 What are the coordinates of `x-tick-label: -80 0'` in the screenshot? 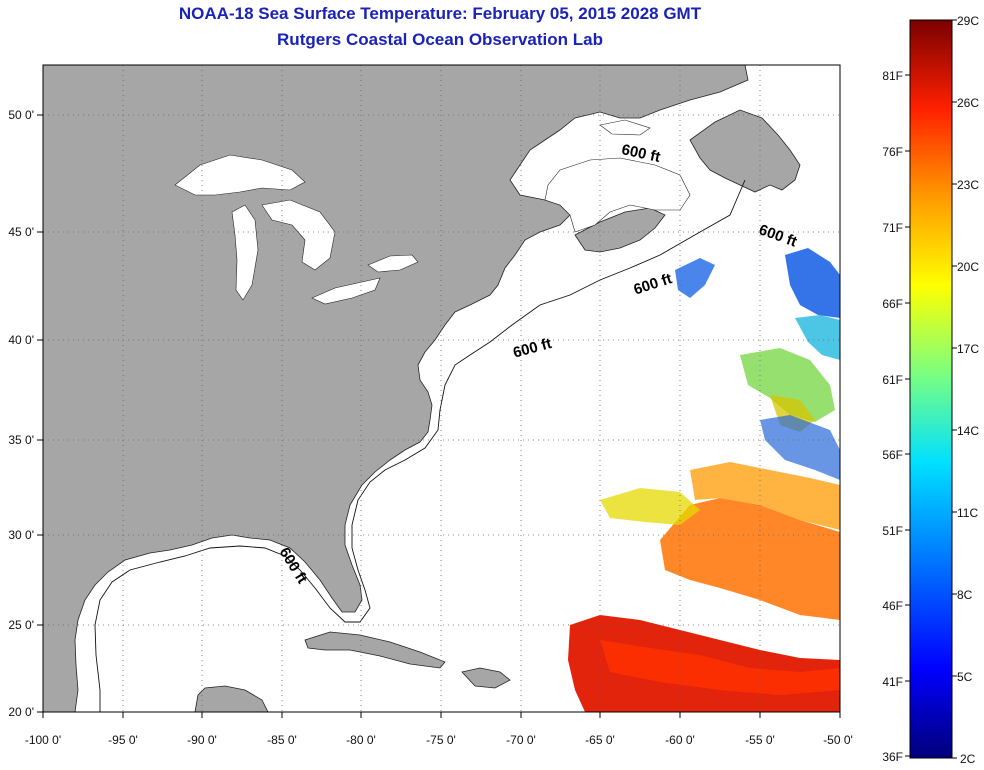 It's located at (361, 740).